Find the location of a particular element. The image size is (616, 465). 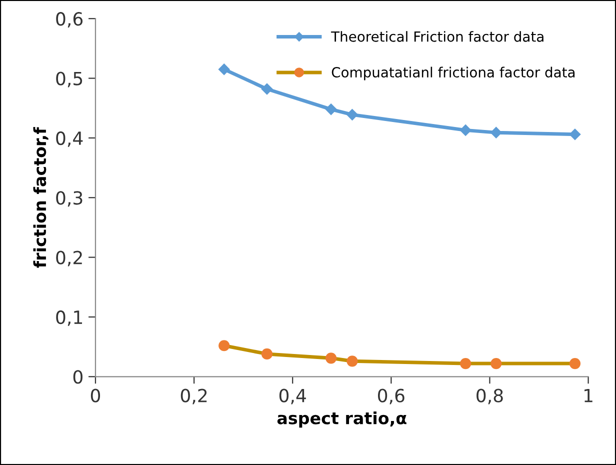

y-tick-label: 0,2 is located at coordinates (69, 258).